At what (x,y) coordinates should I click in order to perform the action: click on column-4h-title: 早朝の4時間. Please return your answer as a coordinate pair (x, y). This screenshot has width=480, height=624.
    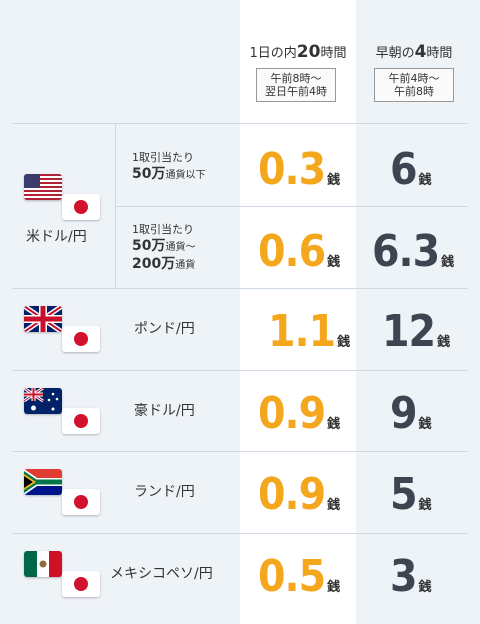
    Looking at the image, I should click on (414, 52).